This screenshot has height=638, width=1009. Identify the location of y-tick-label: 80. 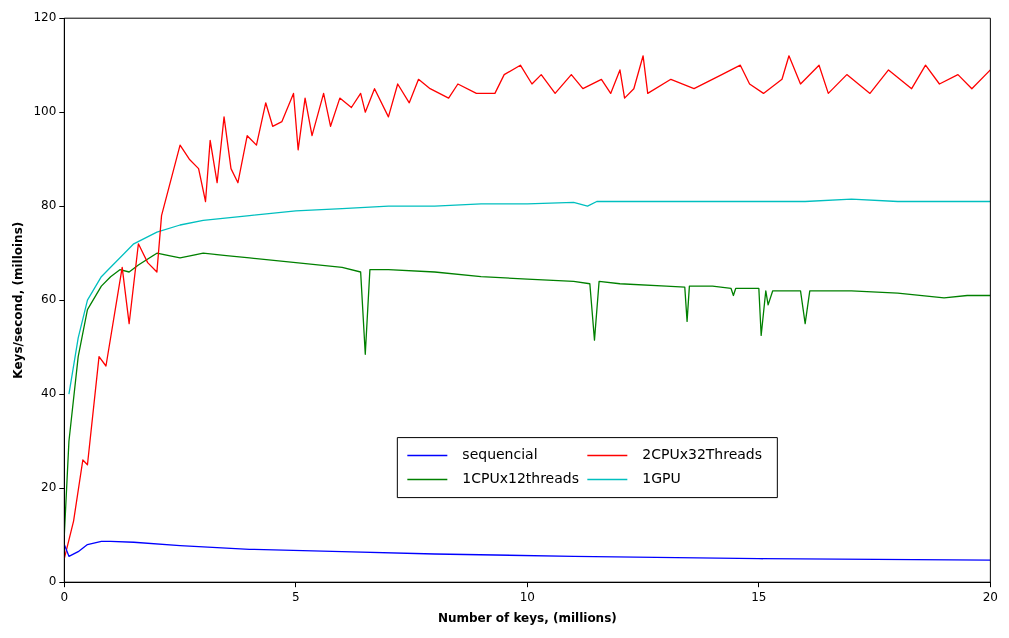
(49, 205).